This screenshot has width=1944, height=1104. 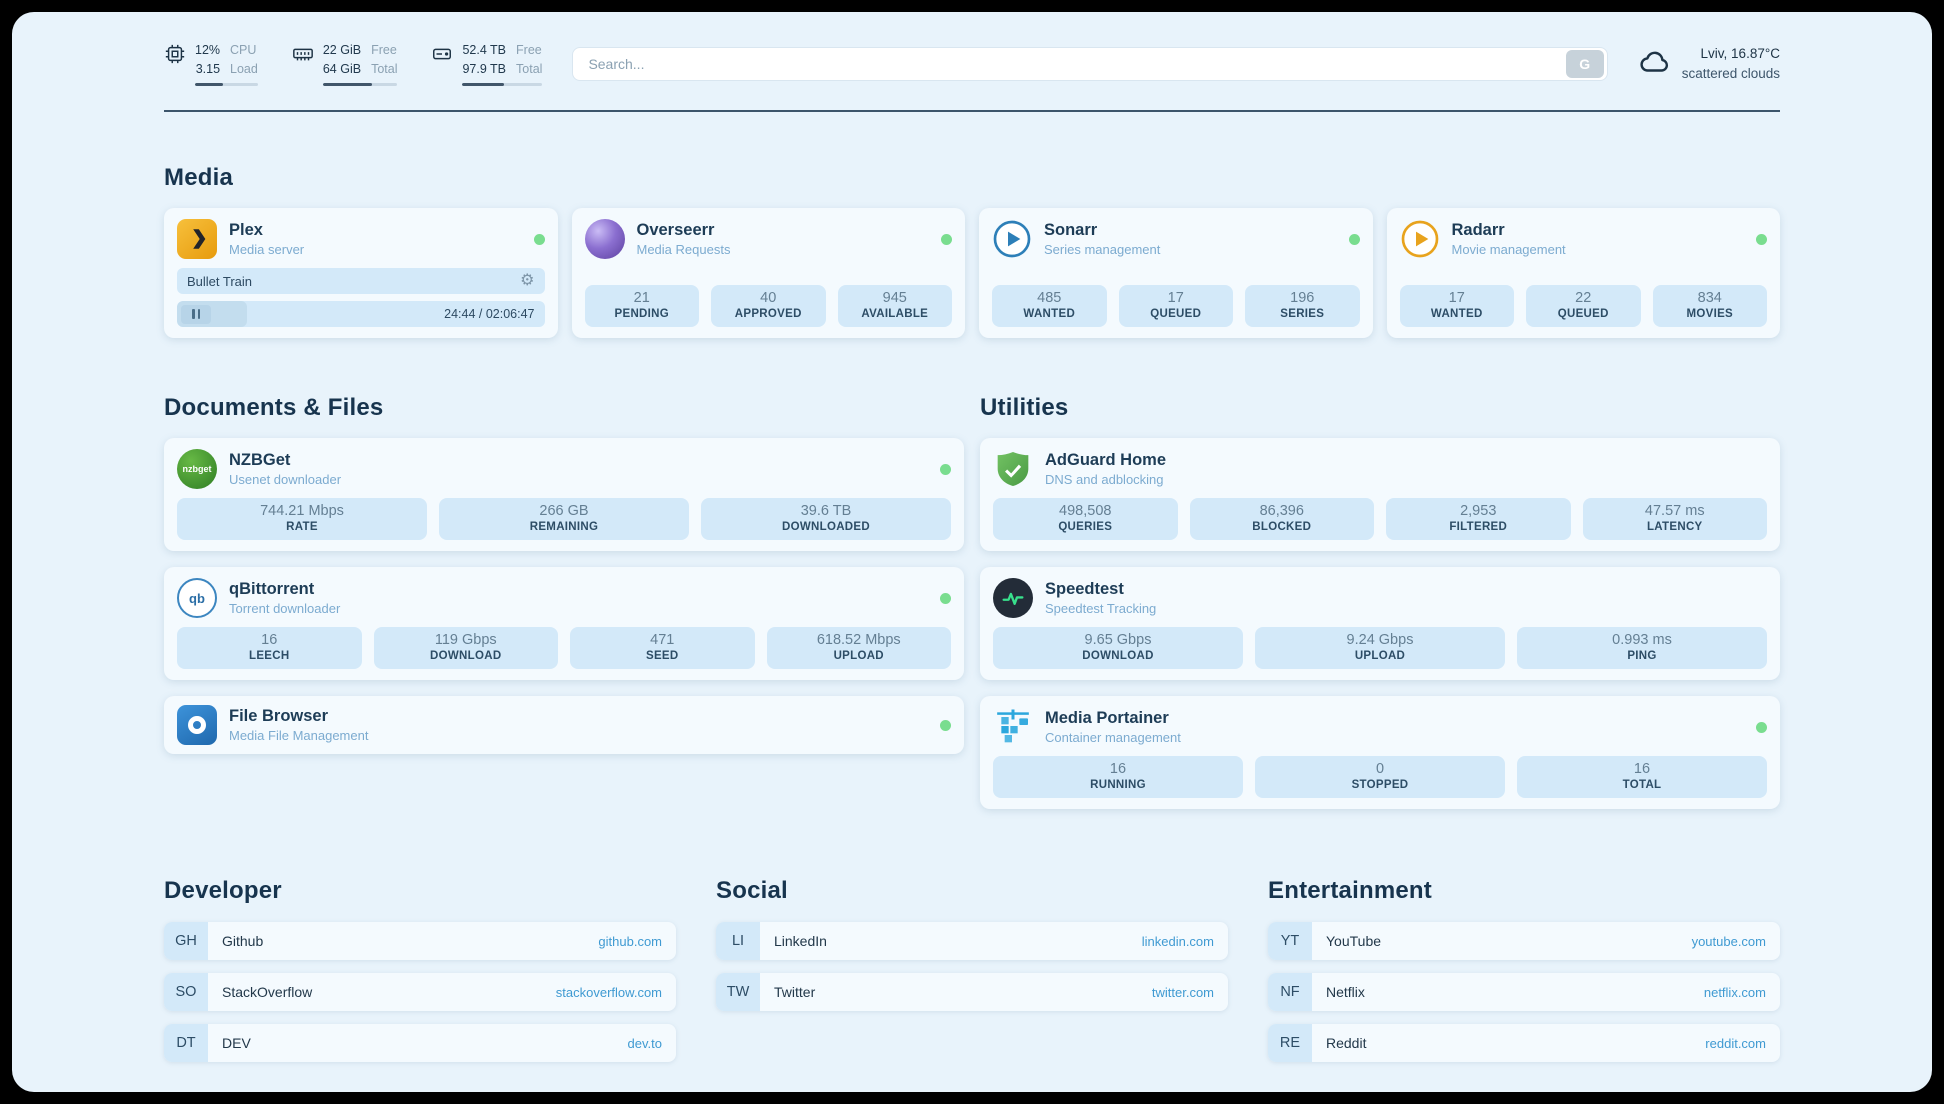 I want to click on stat-label: DOWNLOADED, so click(x=826, y=527).